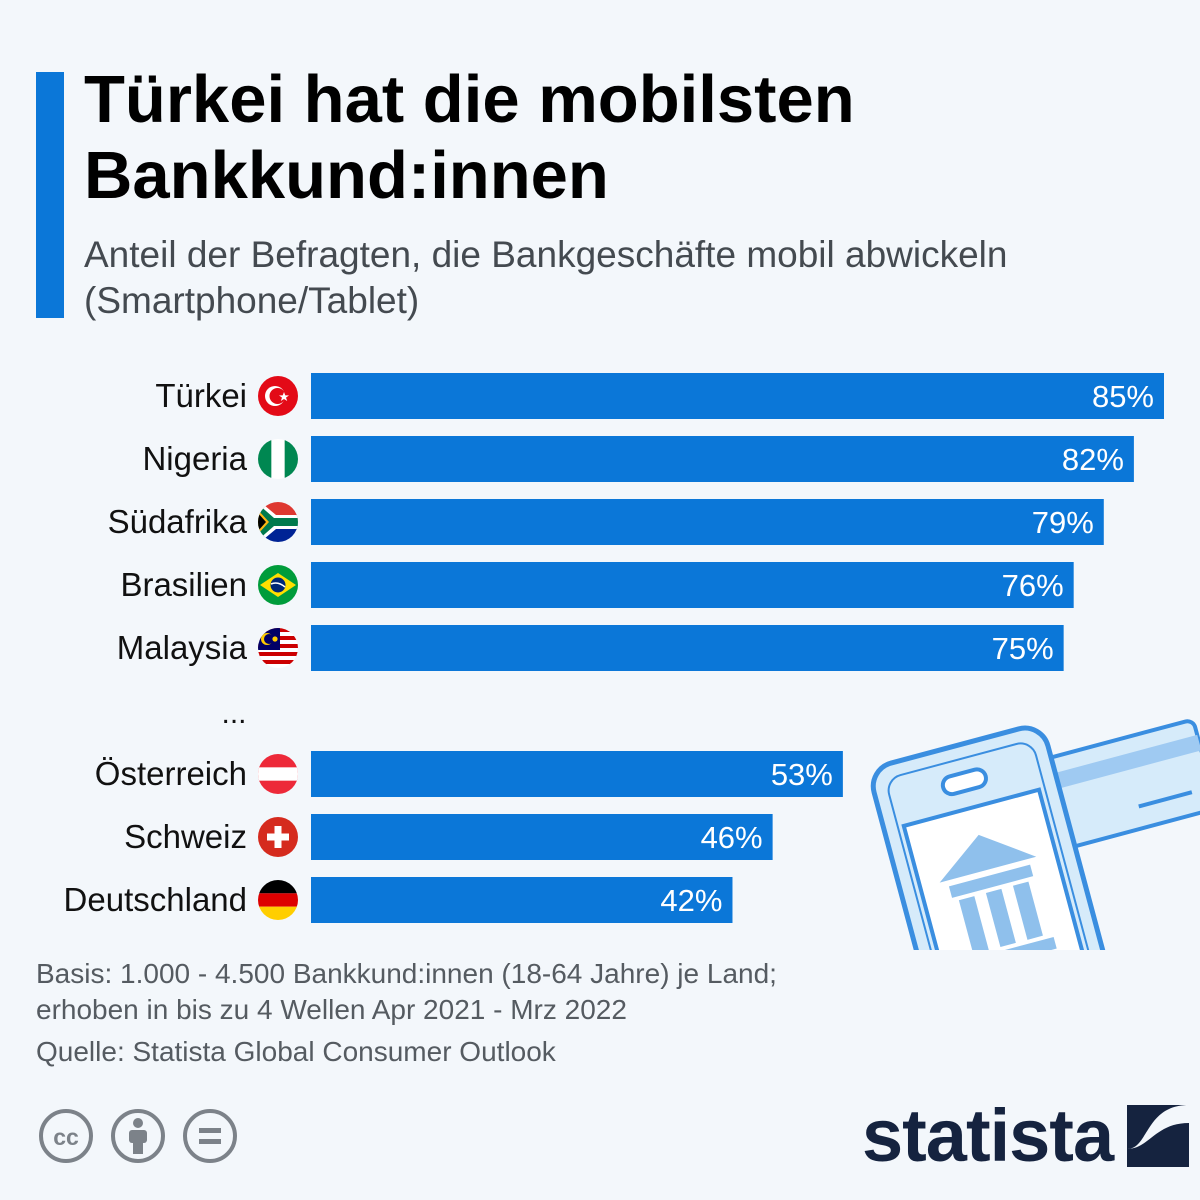  Describe the element at coordinates (183, 584) in the screenshot. I see `category-label: Brasilien` at that location.